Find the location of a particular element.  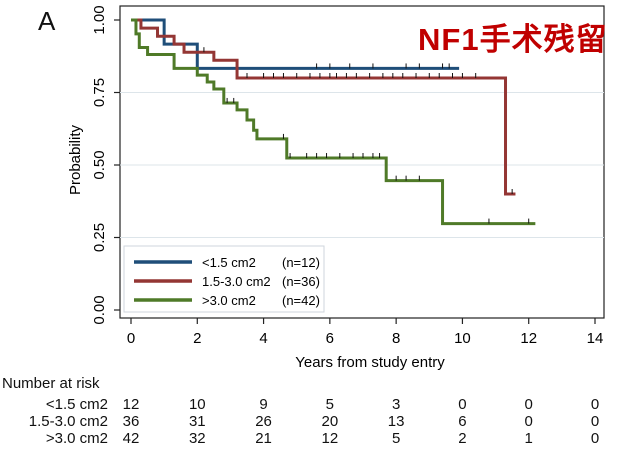

risk-row-label: >3.0 cm2 is located at coordinates (76, 438).